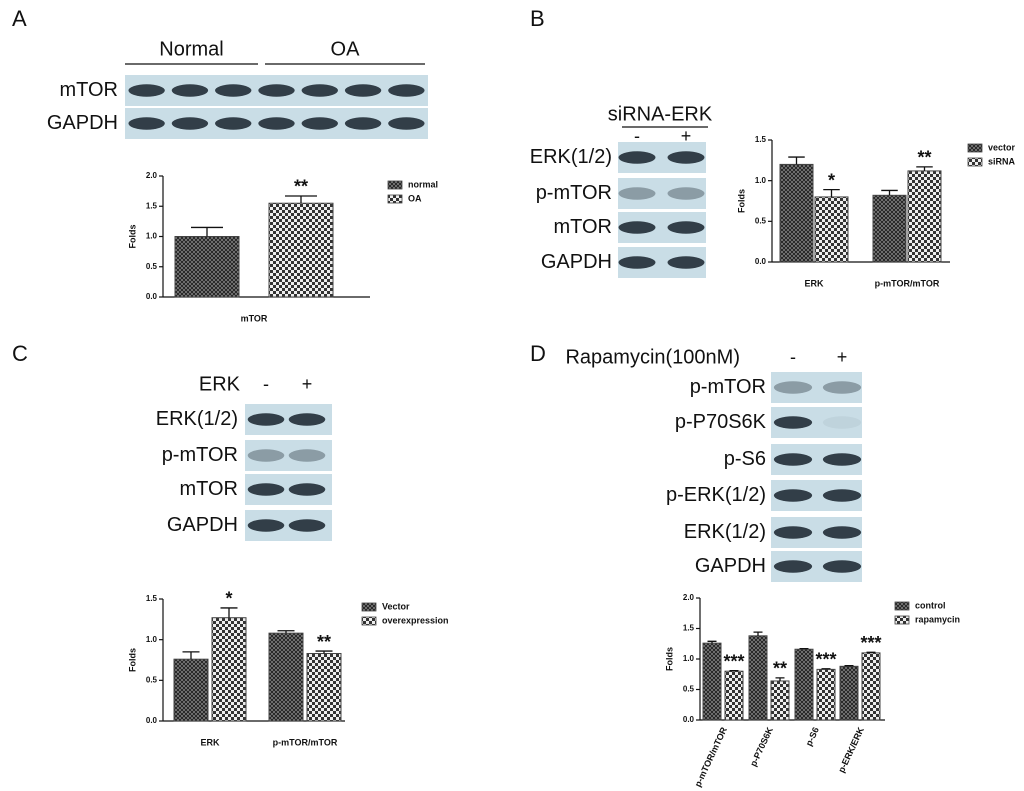 The image size is (1024, 791). Describe the element at coordinates (208, 489) in the screenshot. I see `row-label: mTOR` at that location.